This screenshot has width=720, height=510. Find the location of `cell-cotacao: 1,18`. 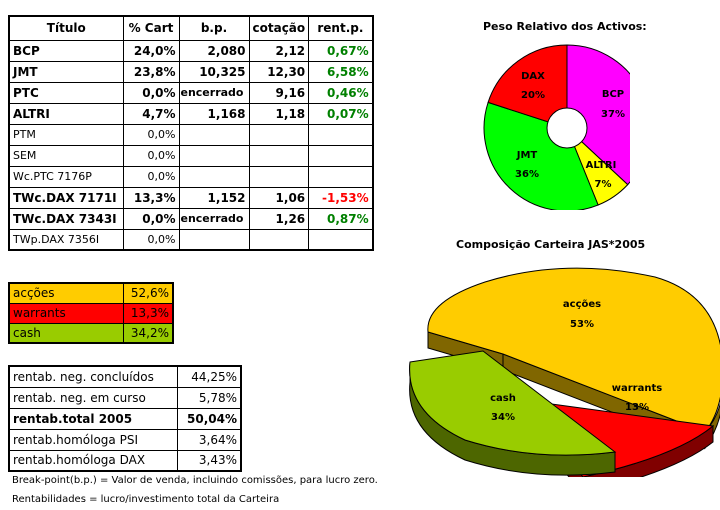

cell-cotacao: 1,18 is located at coordinates (279, 113).